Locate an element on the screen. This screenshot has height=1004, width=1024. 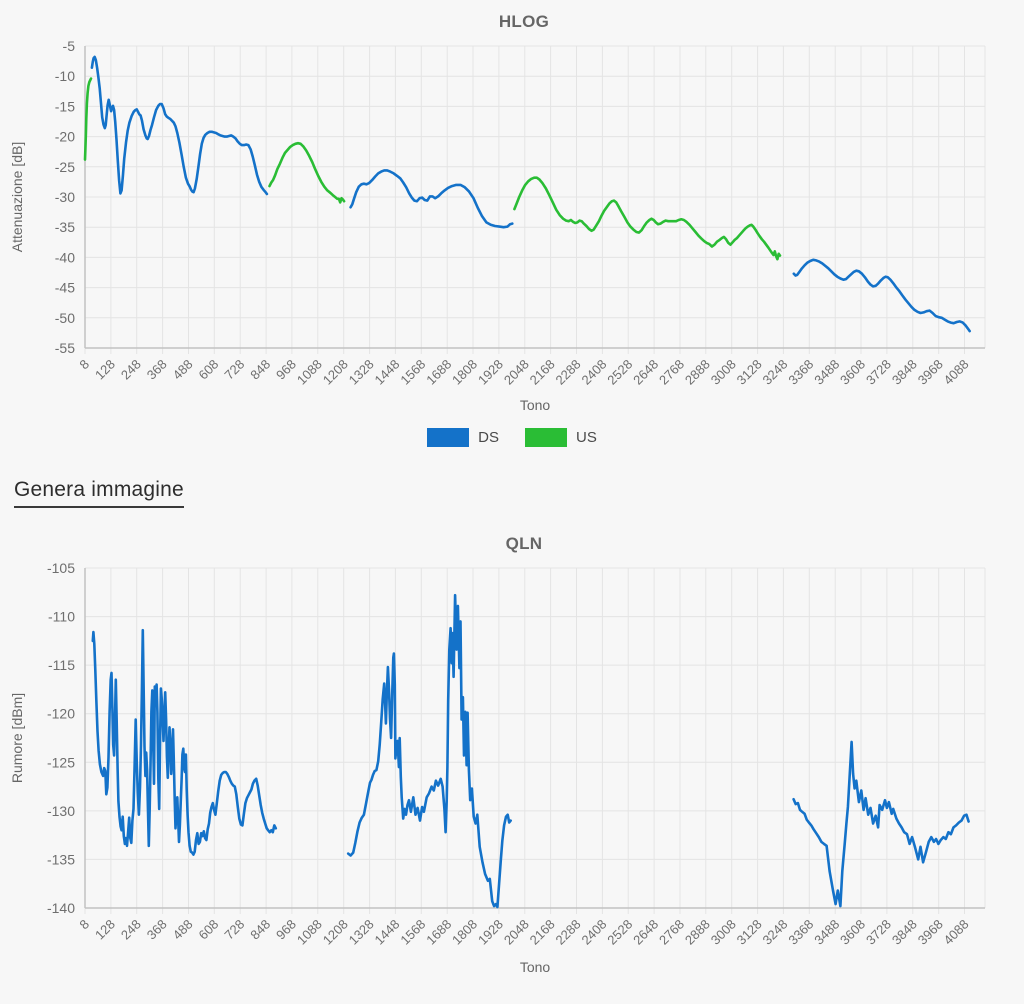
svg-text: -120 is located at coordinates (61, 714).